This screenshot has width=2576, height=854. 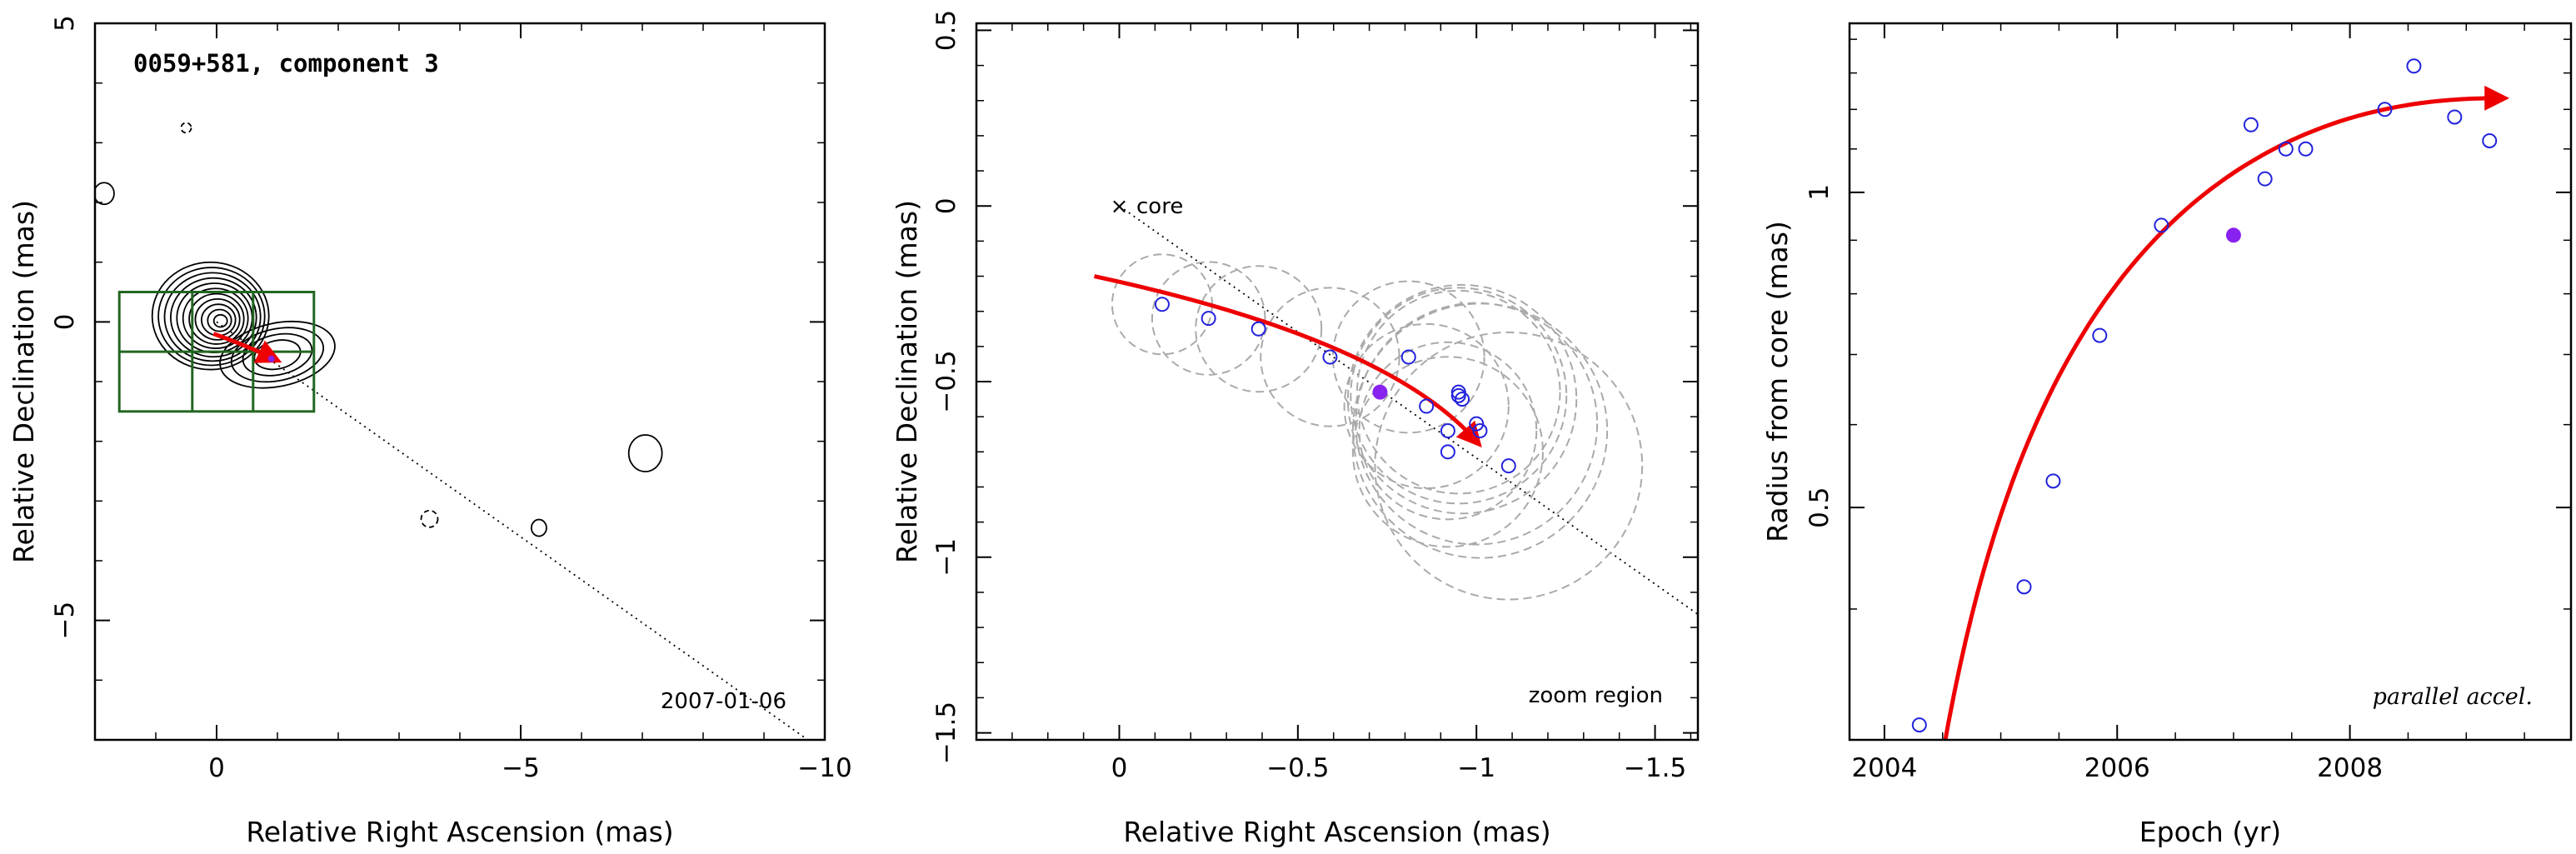 I want to click on parallel-accel-label: parallel accel., so click(x=2453, y=697).